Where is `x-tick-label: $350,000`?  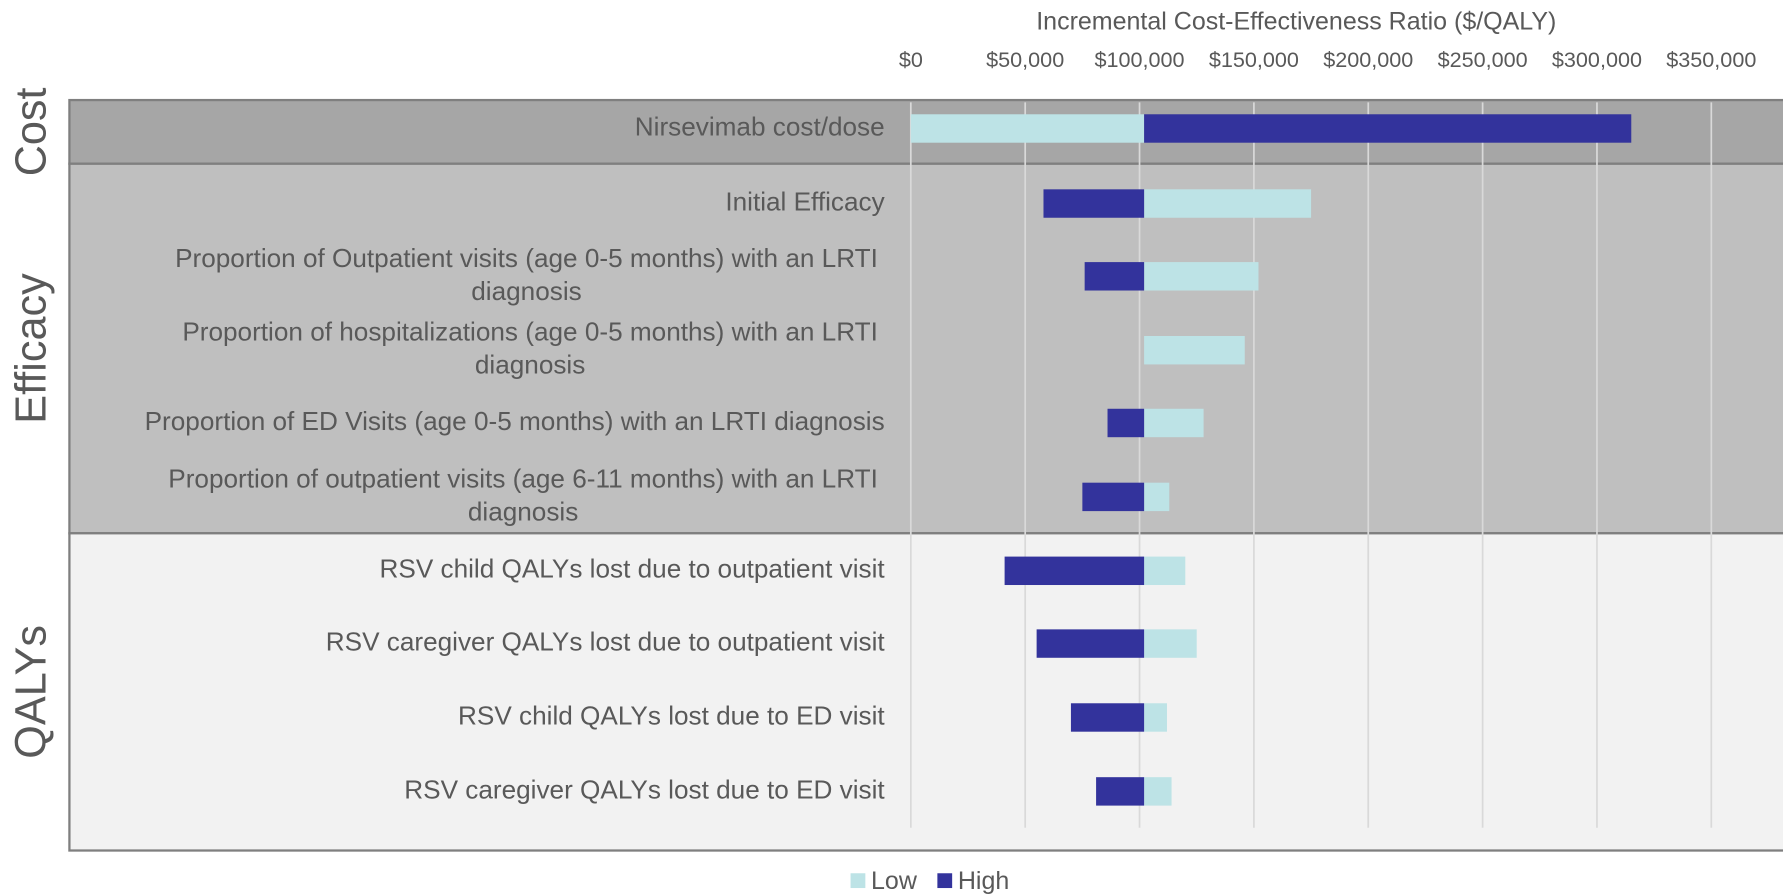 x-tick-label: $350,000 is located at coordinates (1711, 59).